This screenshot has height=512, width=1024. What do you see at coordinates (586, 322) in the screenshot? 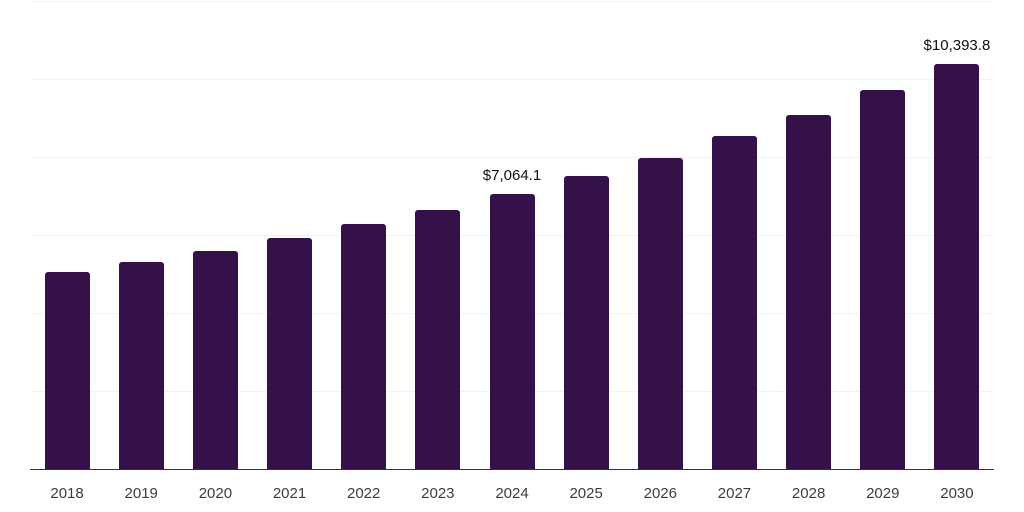
I see `bar-2025` at bounding box center [586, 322].